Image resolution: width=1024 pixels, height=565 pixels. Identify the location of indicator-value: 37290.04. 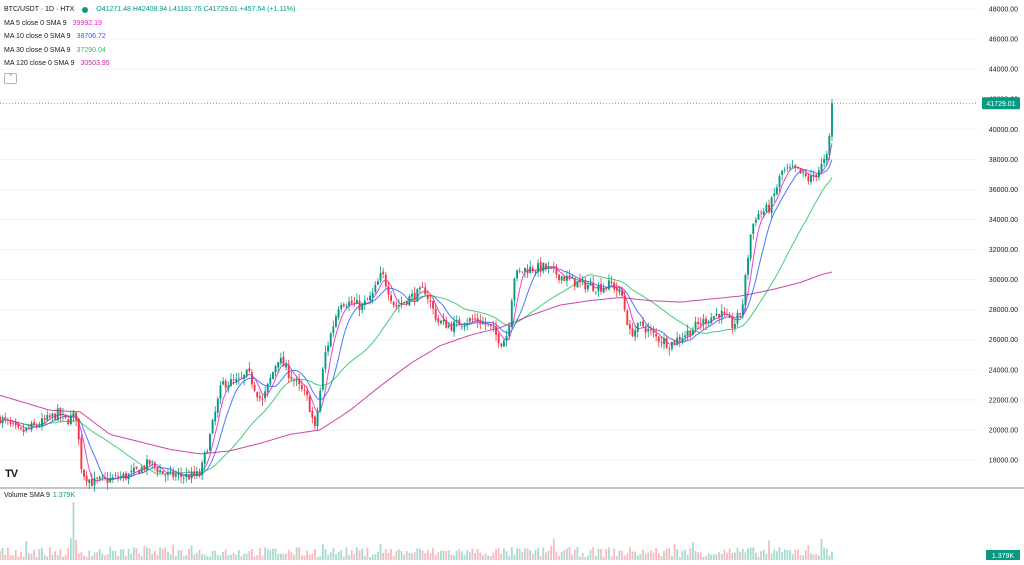
(91, 50).